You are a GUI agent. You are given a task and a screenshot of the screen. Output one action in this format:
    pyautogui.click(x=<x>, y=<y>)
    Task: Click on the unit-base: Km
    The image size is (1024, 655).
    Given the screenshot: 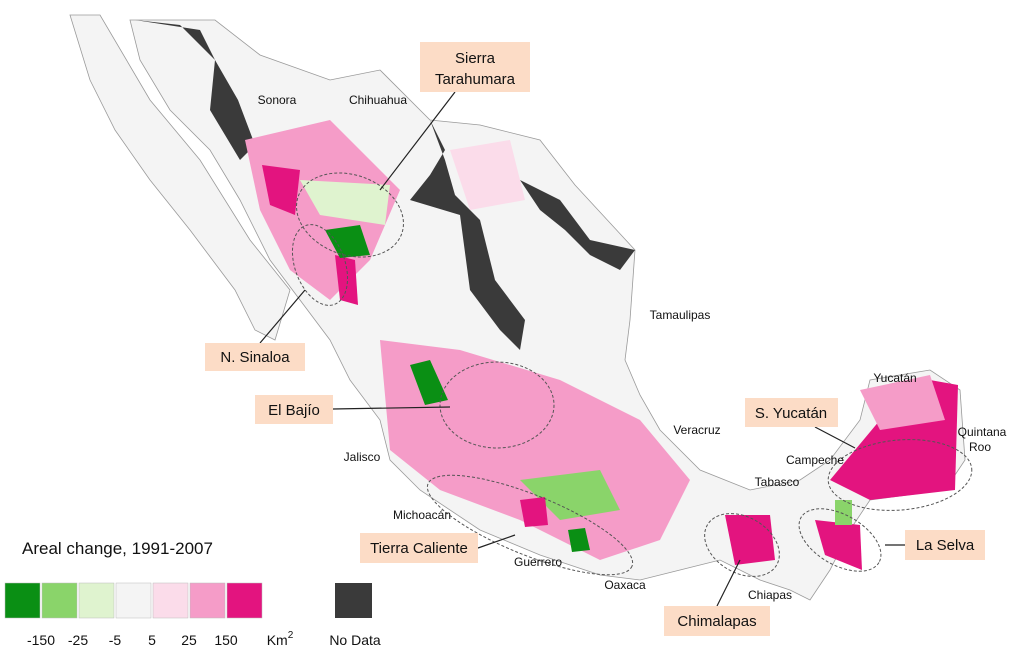 What is the action you would take?
    pyautogui.click(x=277, y=640)
    